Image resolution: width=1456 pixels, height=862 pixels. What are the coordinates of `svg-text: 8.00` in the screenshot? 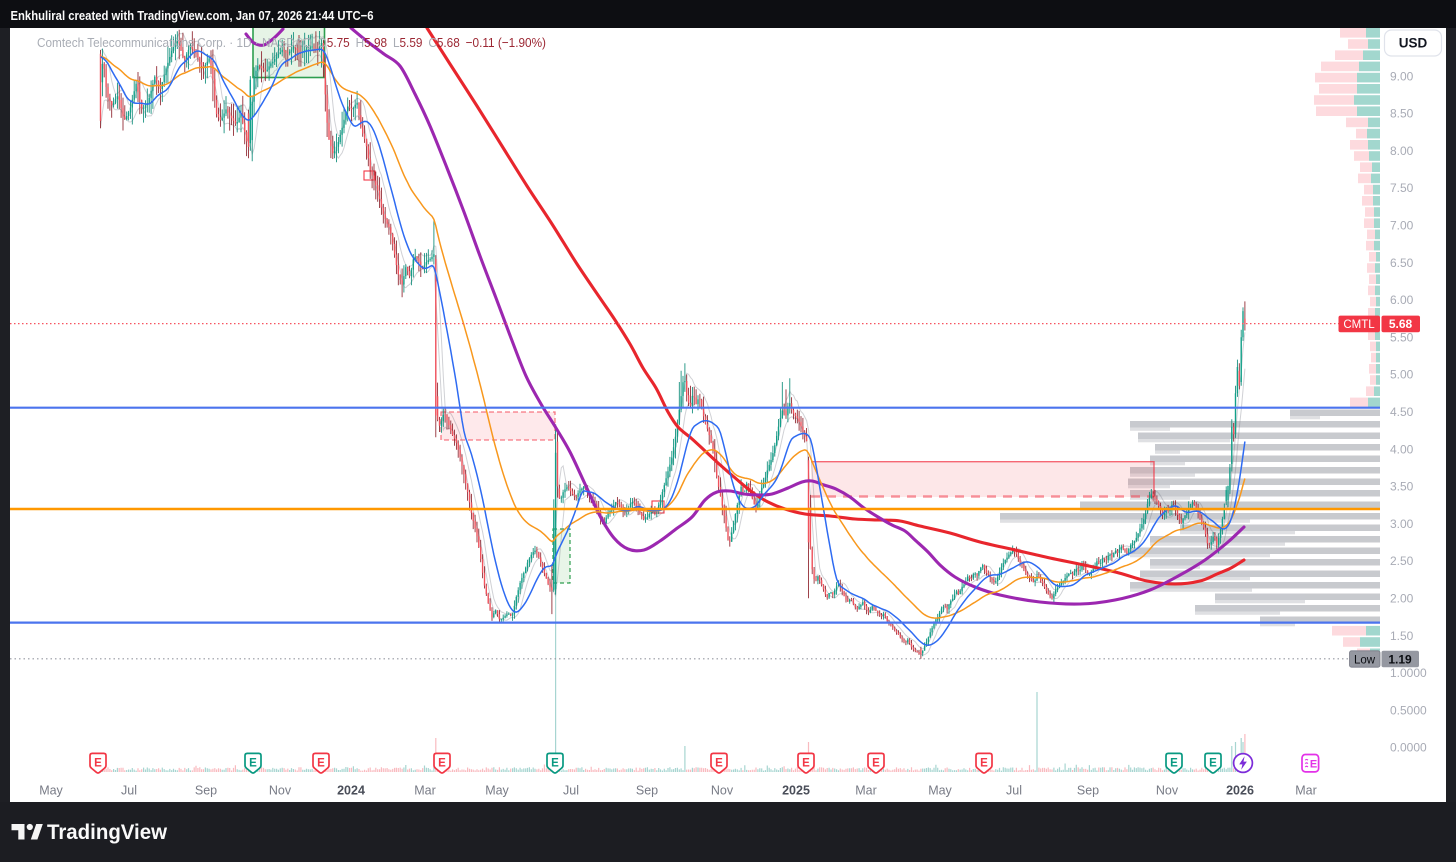 It's located at (1402, 151).